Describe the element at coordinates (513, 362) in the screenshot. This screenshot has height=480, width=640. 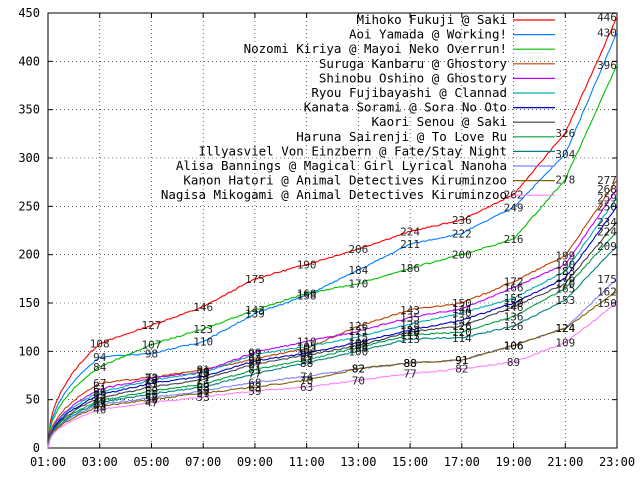
I see `data-label: 89` at that location.